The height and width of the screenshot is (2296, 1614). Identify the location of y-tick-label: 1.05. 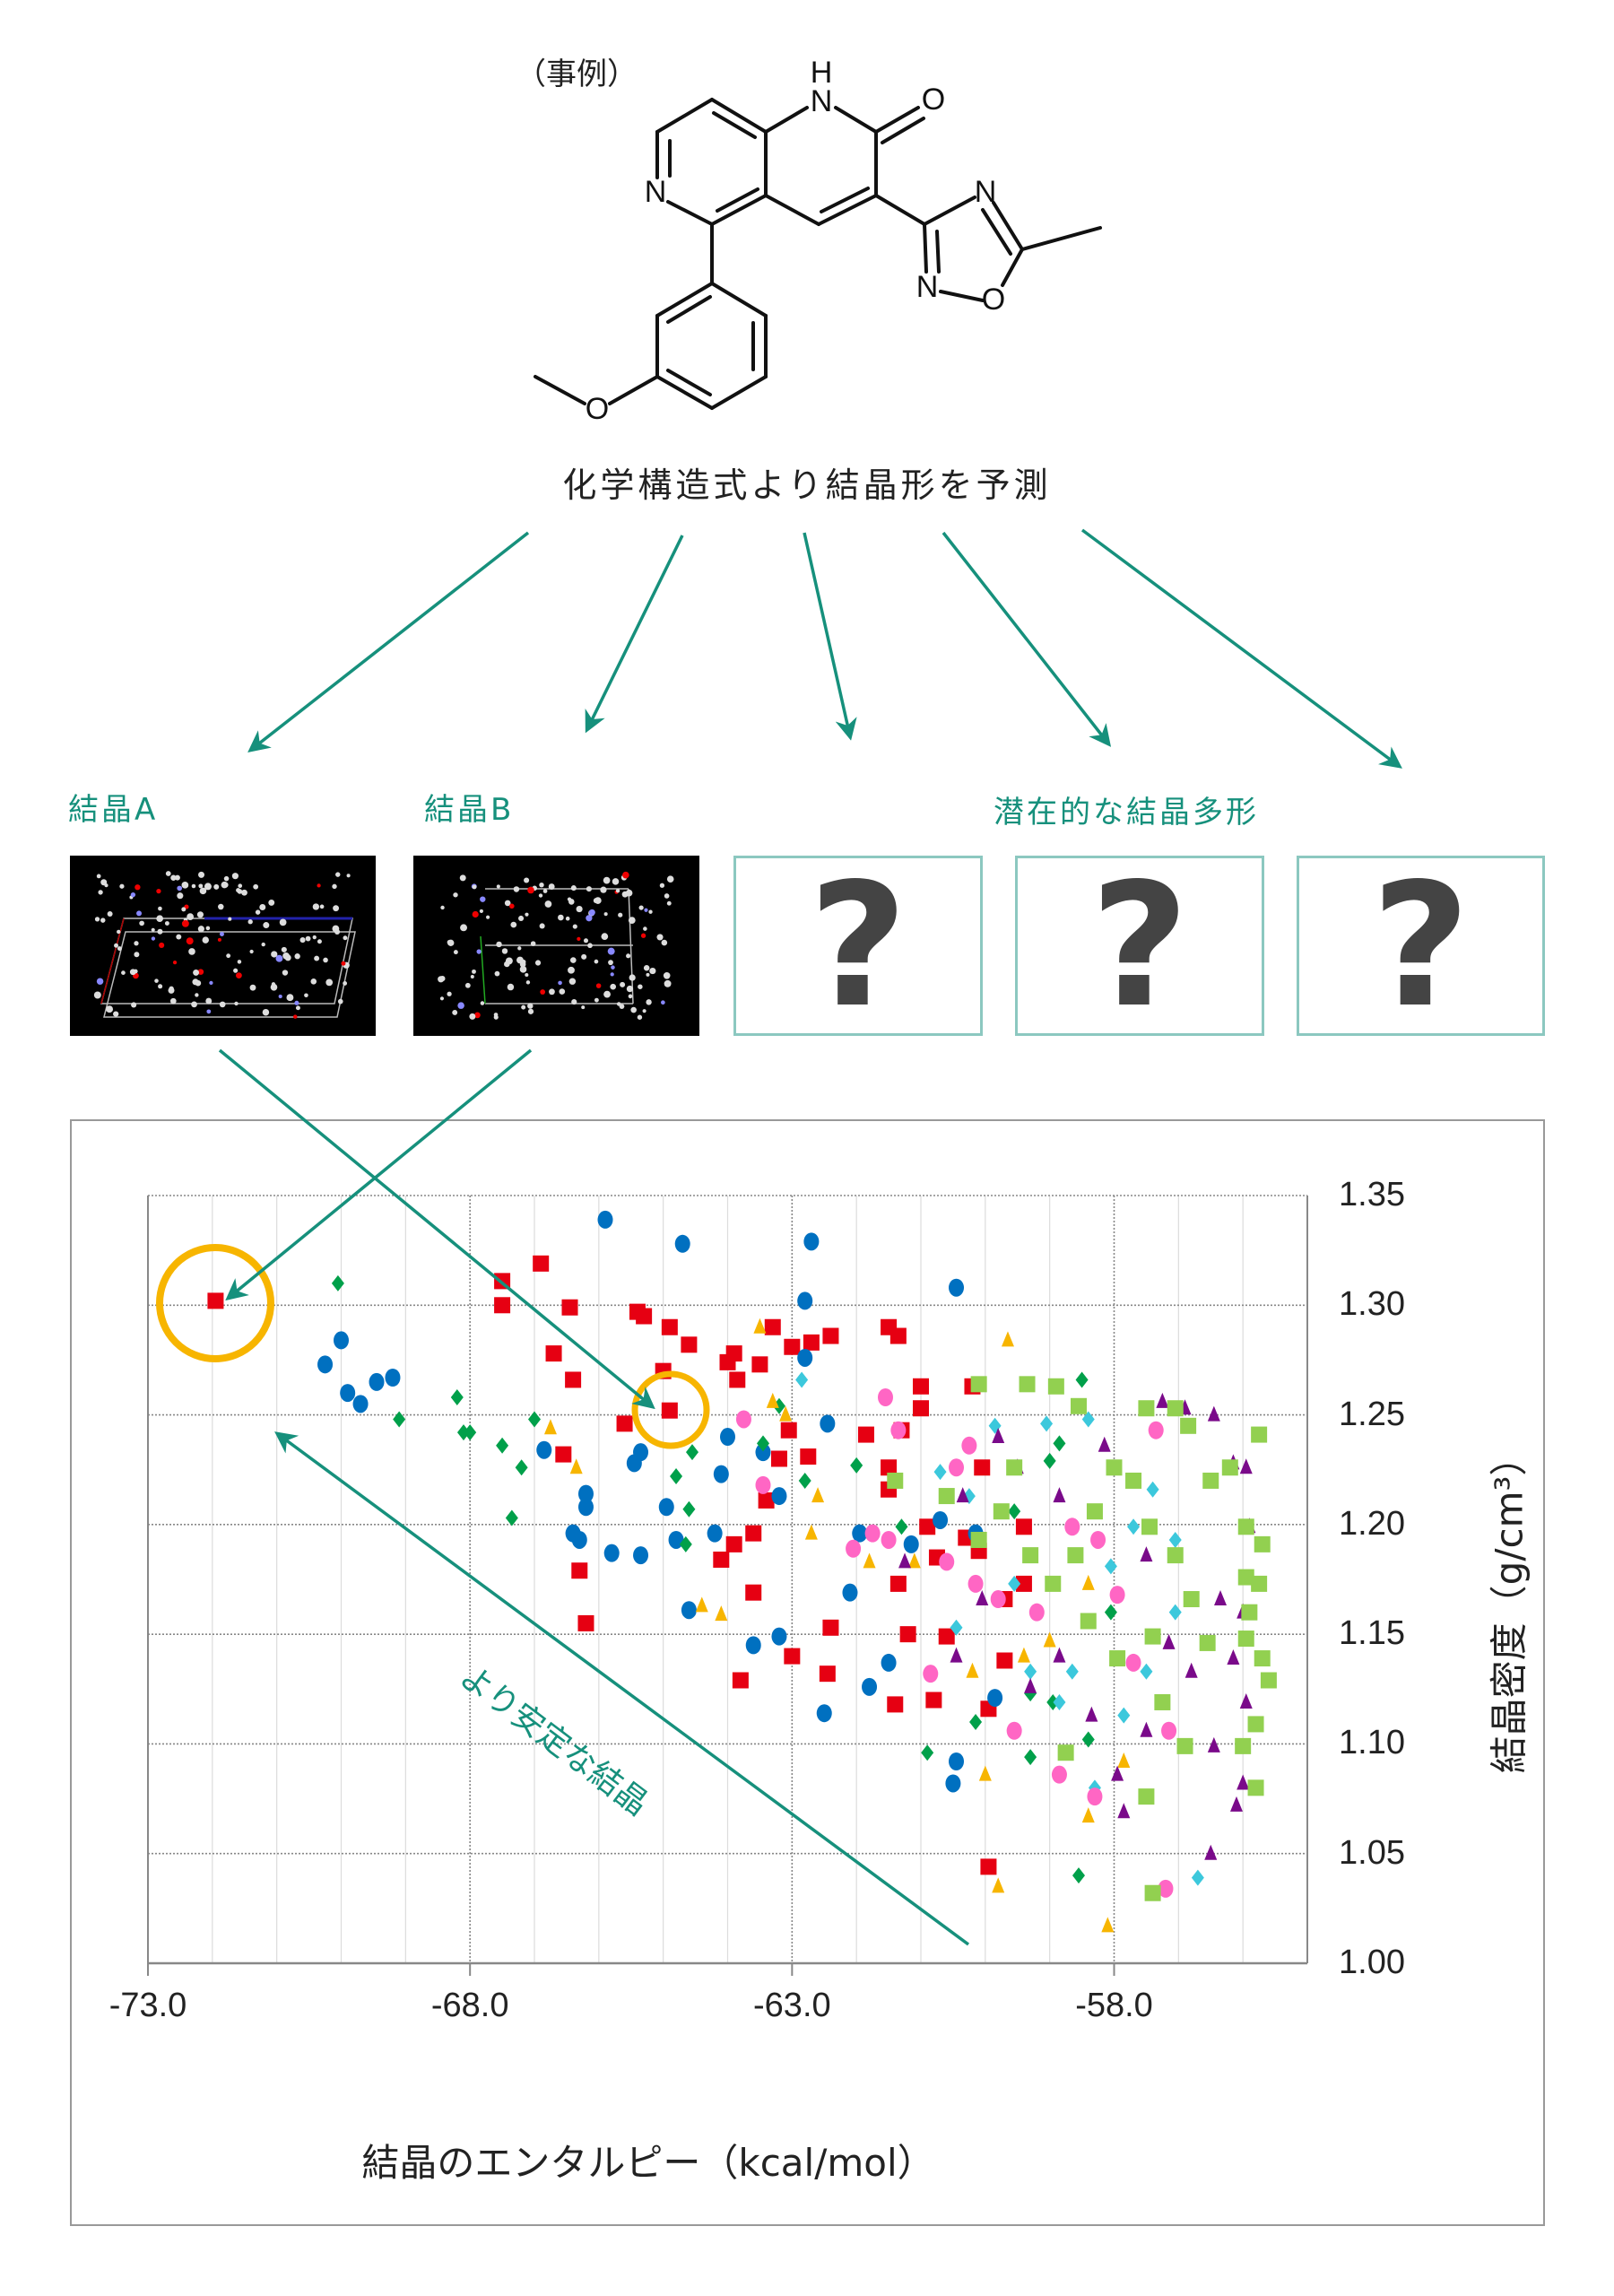
(1372, 1852).